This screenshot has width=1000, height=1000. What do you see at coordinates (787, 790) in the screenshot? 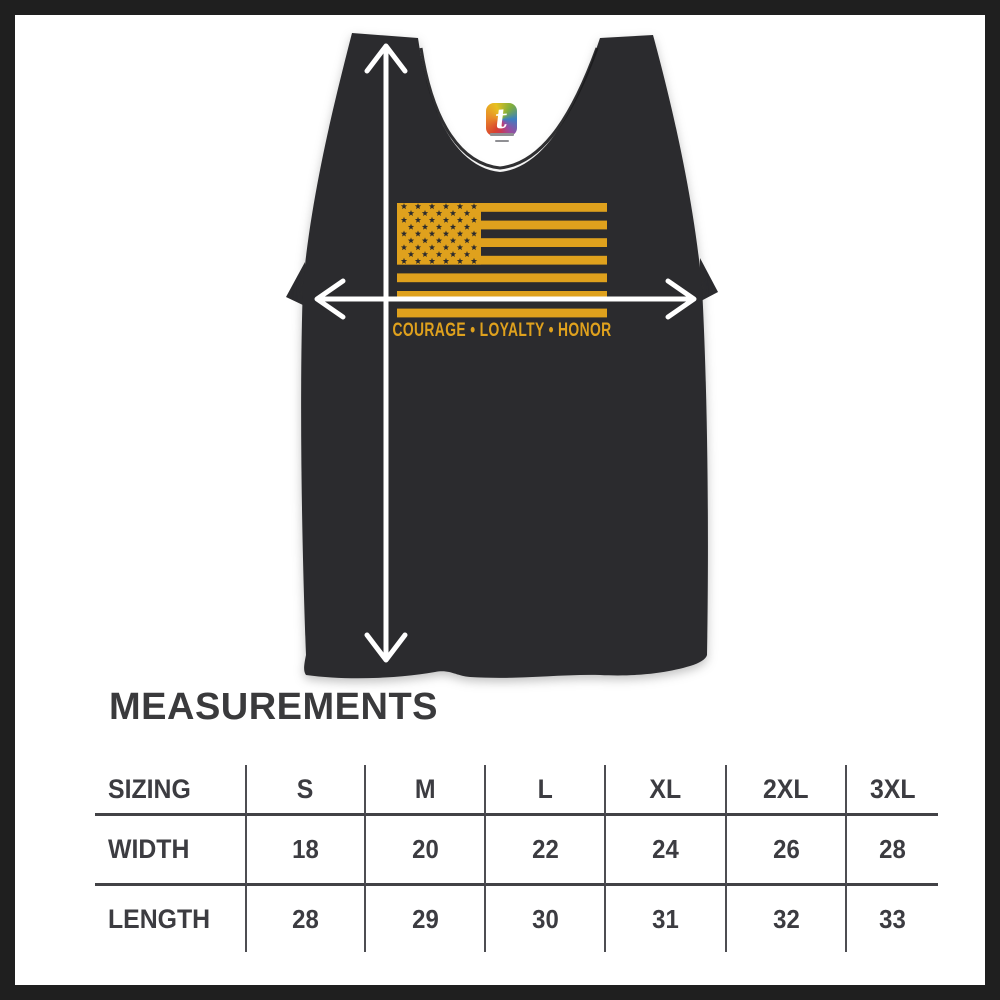
I see `size-table-header-cell: 2XL` at bounding box center [787, 790].